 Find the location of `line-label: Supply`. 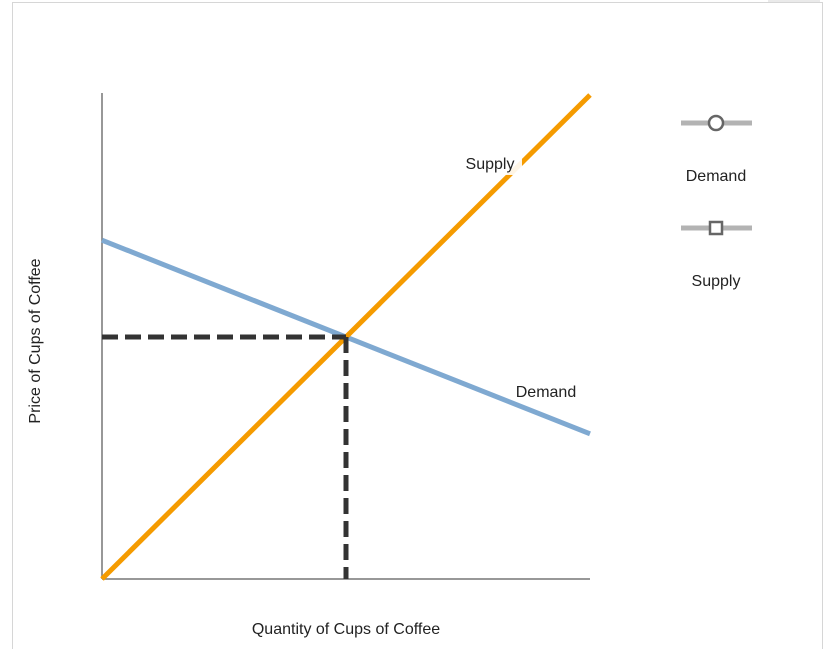

line-label: Supply is located at coordinates (490, 164).